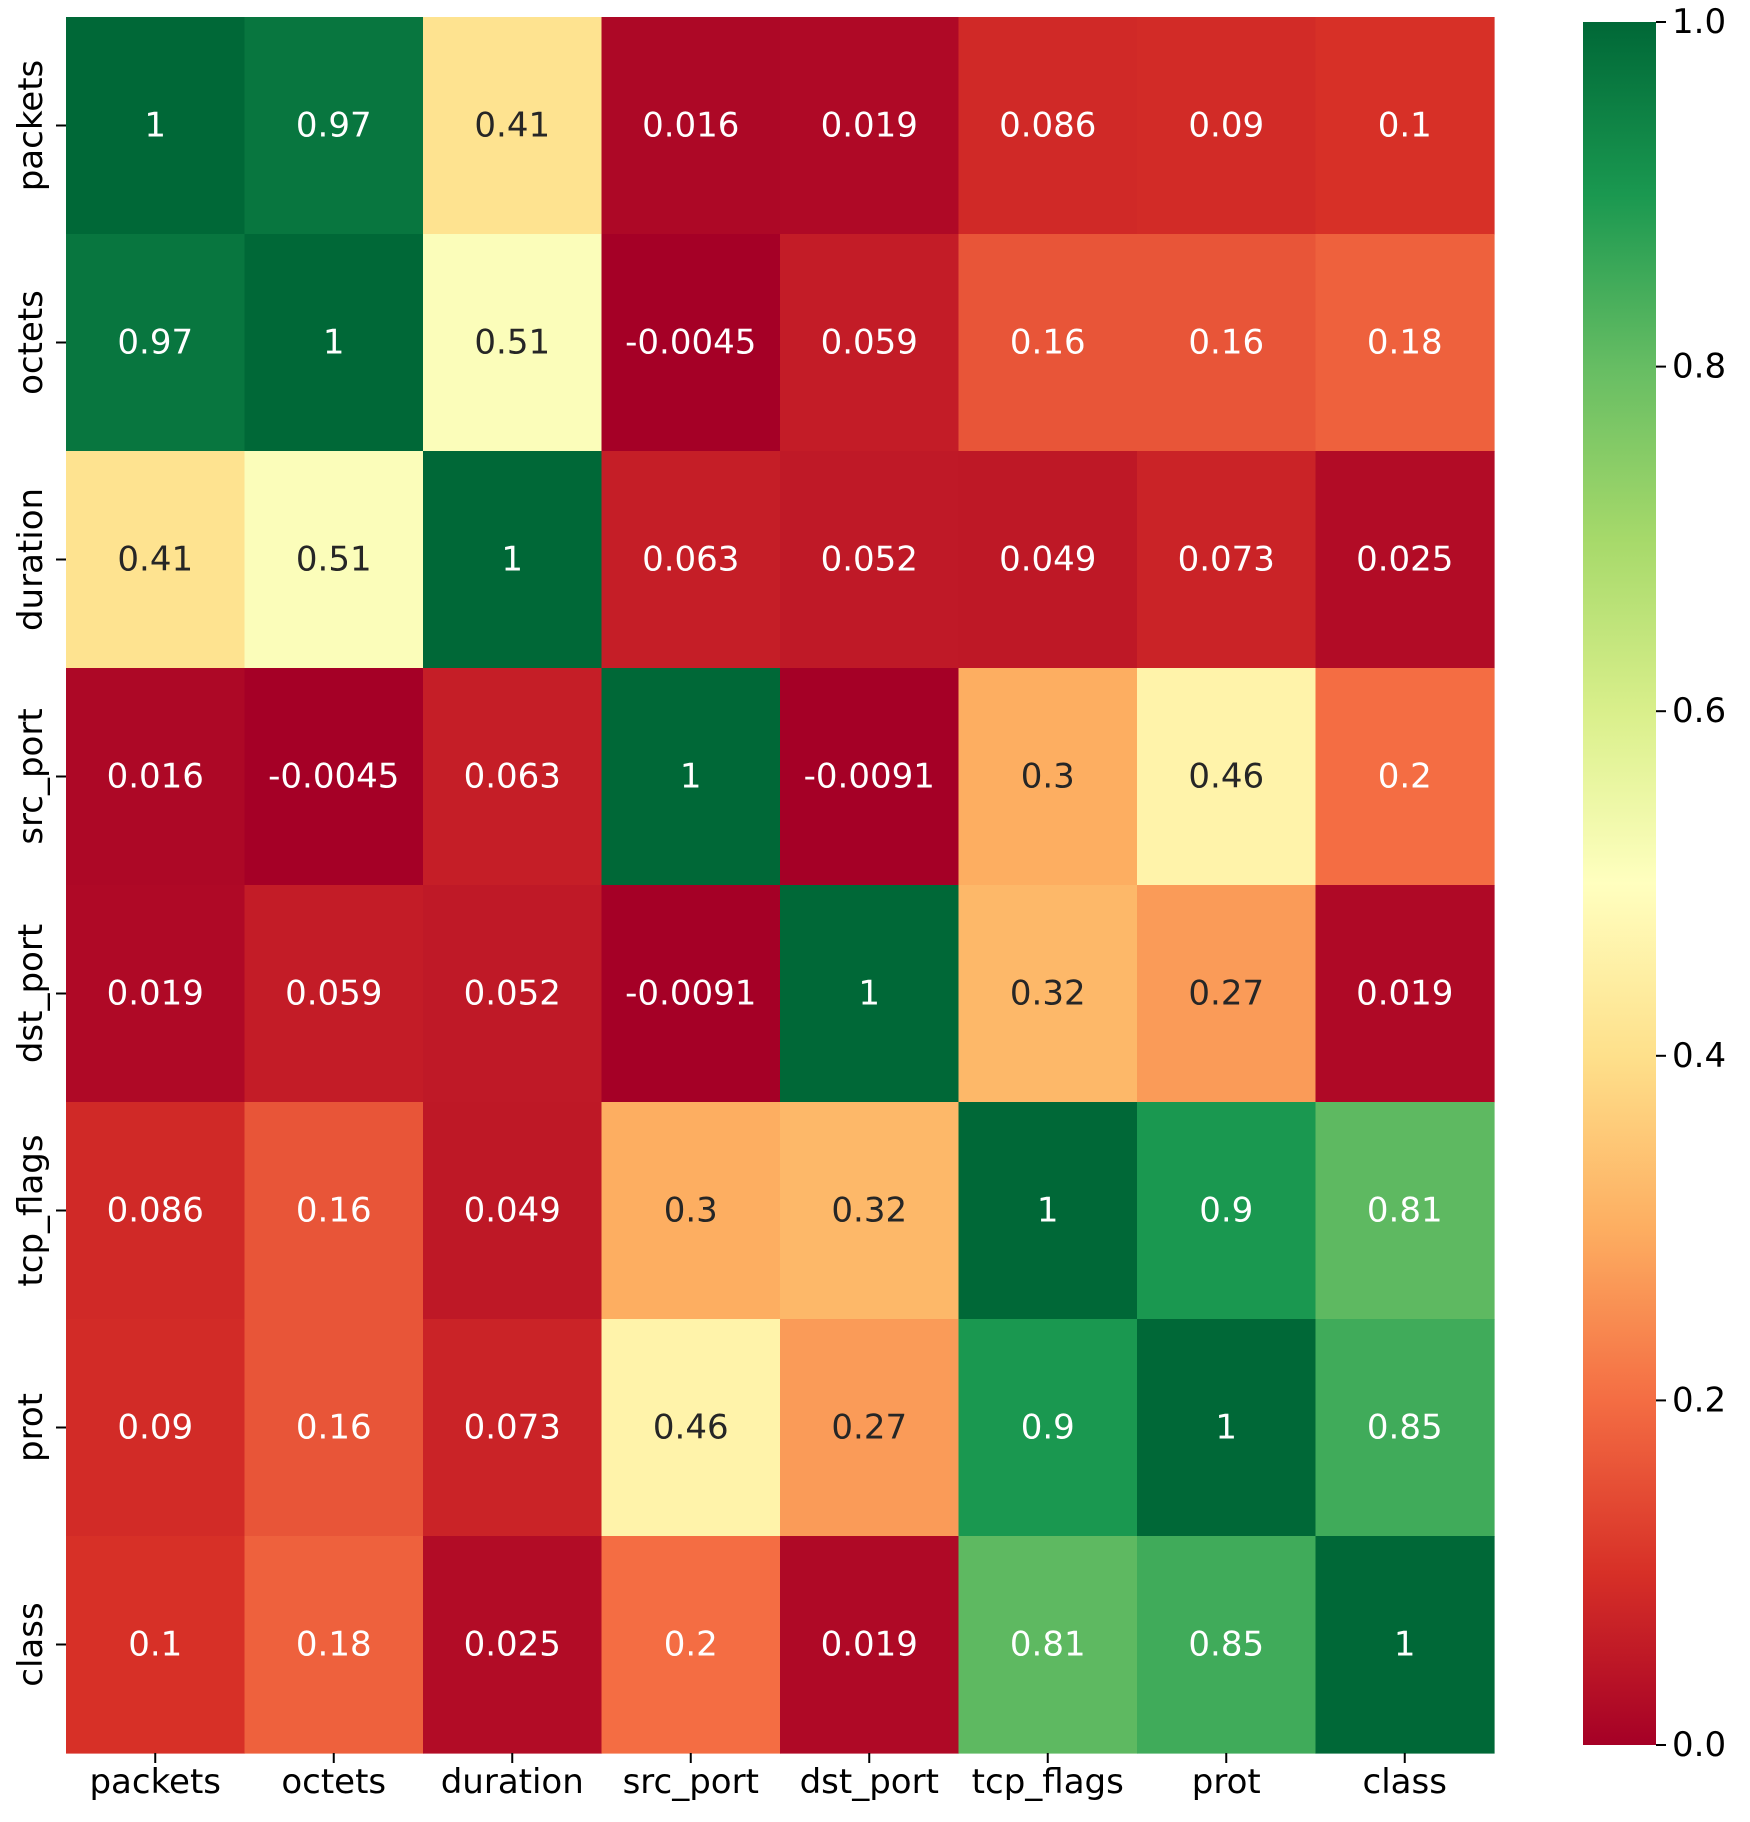 This screenshot has height=1822, width=1750. I want to click on cell-label-5-1: 0.16, so click(334, 1211).